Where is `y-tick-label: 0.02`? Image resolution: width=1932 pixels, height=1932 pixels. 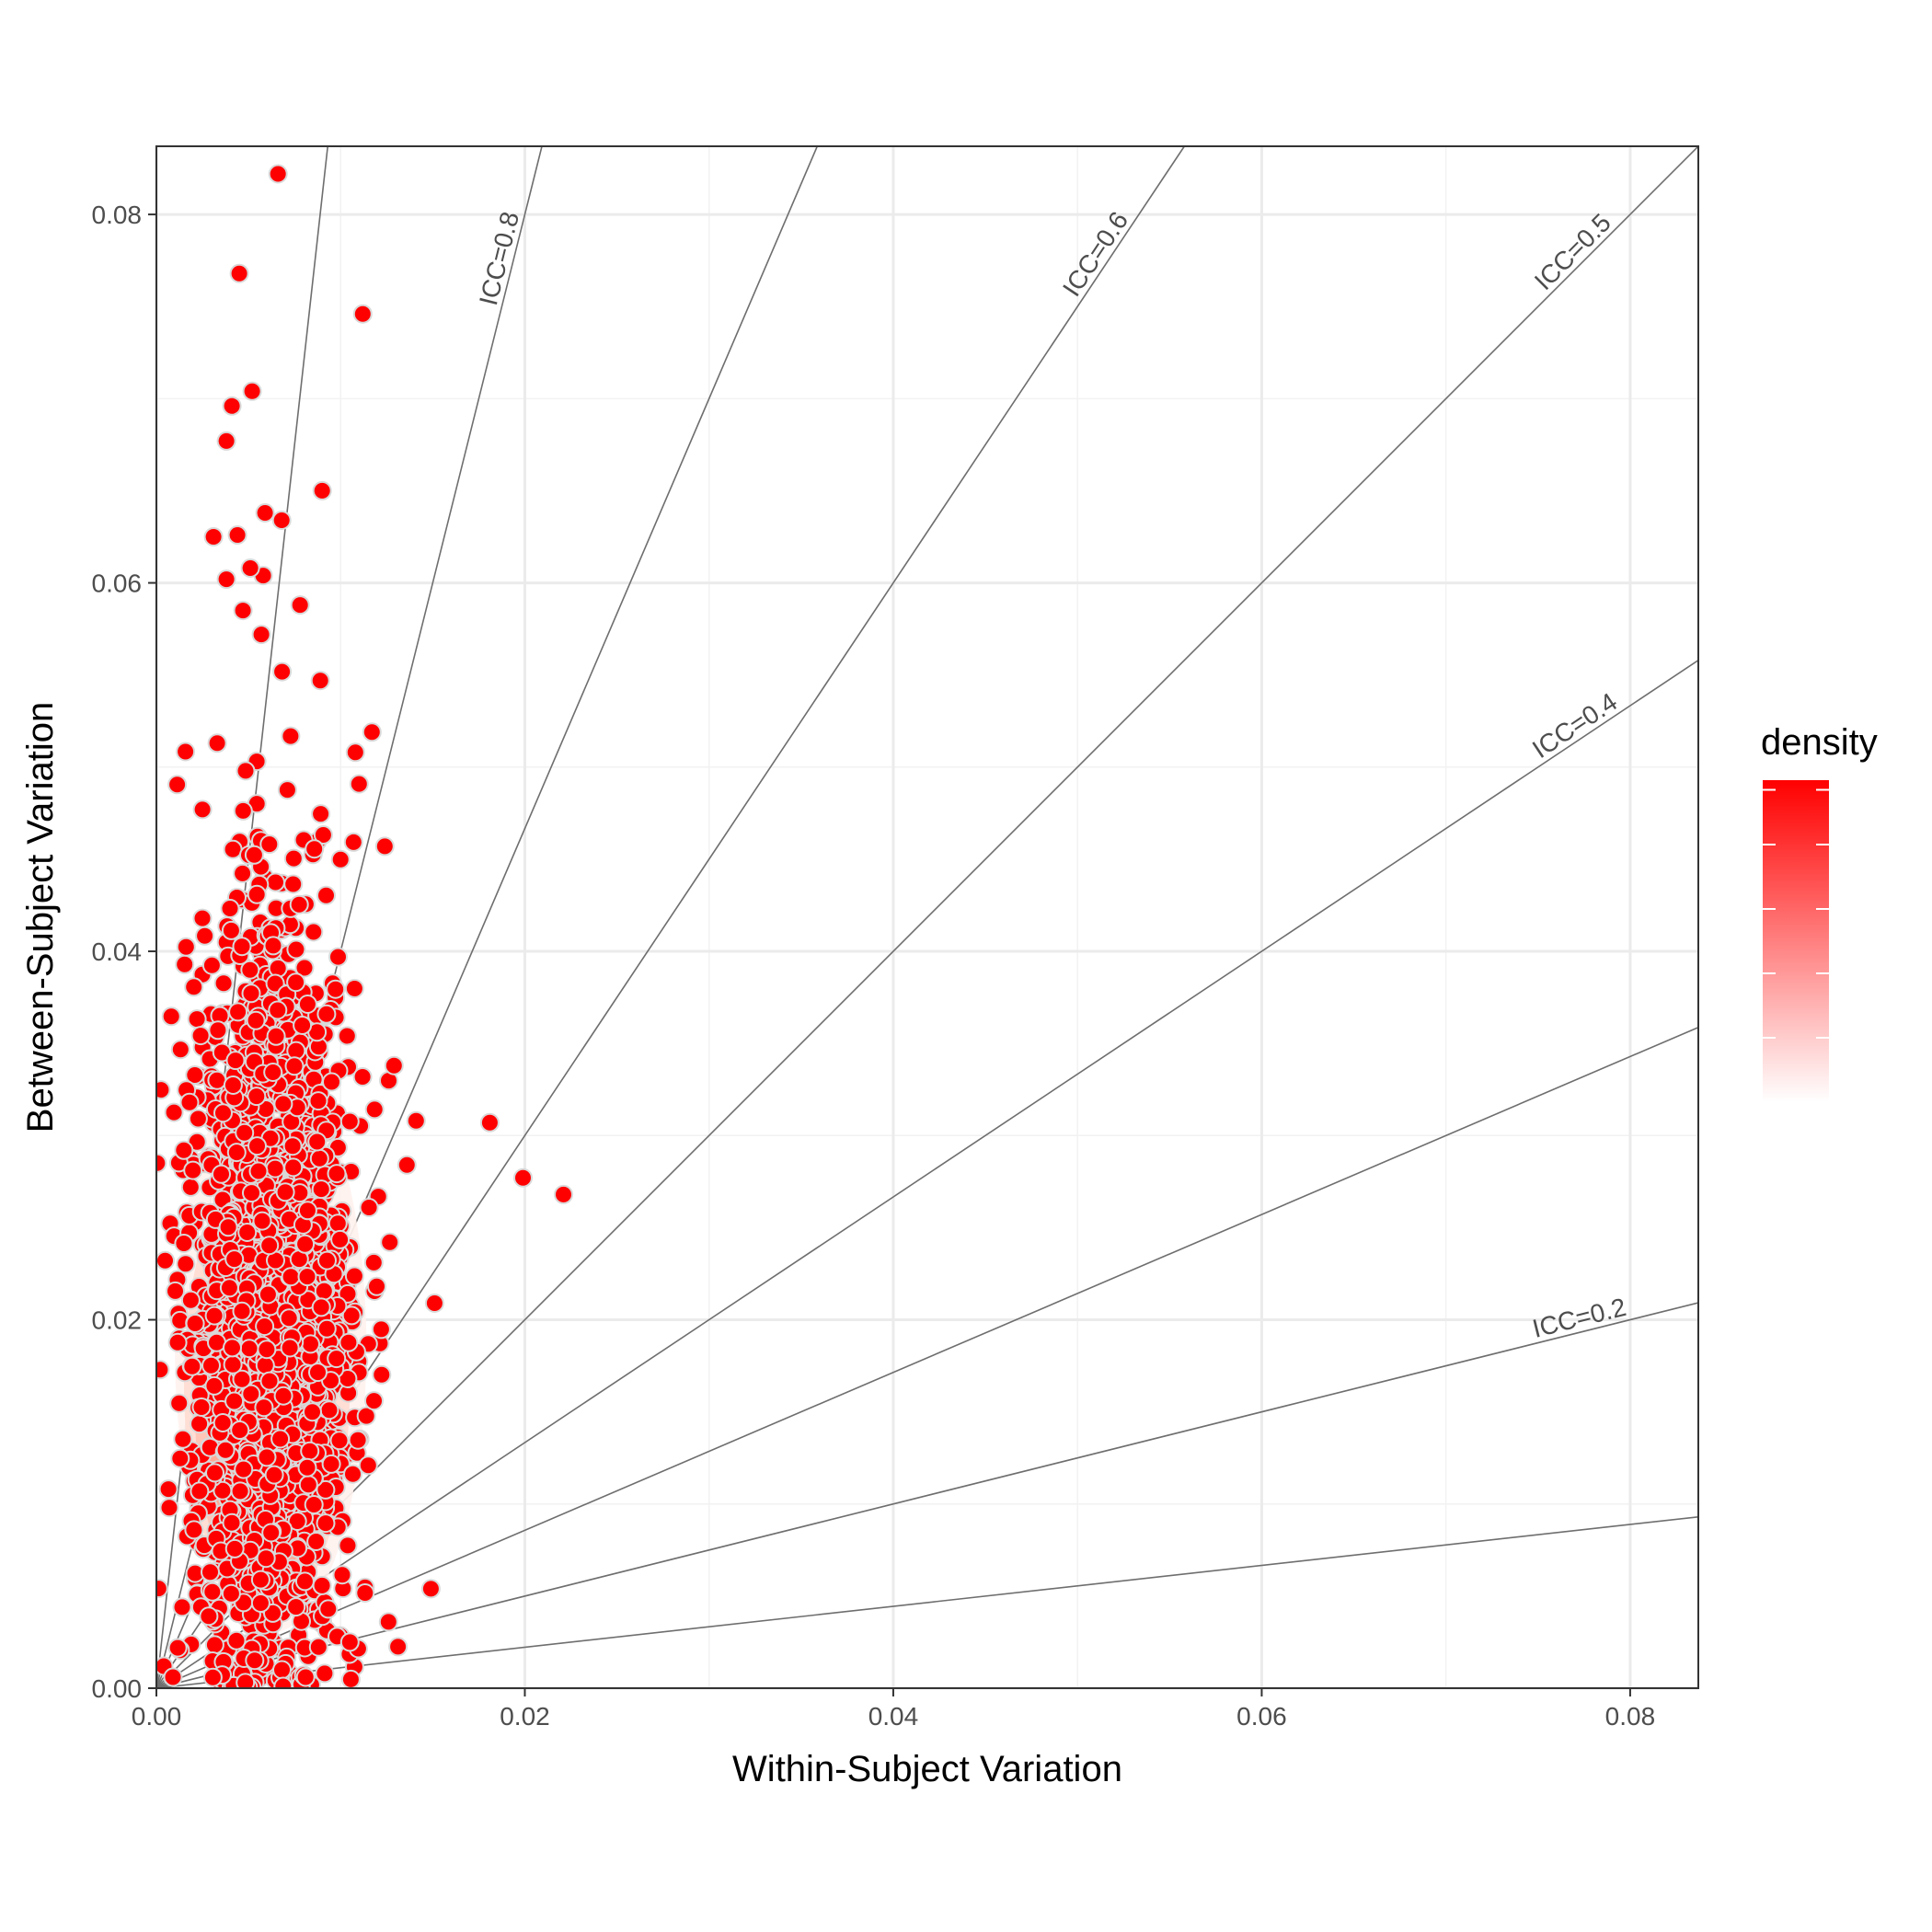 y-tick-label: 0.02 is located at coordinates (117, 1320).